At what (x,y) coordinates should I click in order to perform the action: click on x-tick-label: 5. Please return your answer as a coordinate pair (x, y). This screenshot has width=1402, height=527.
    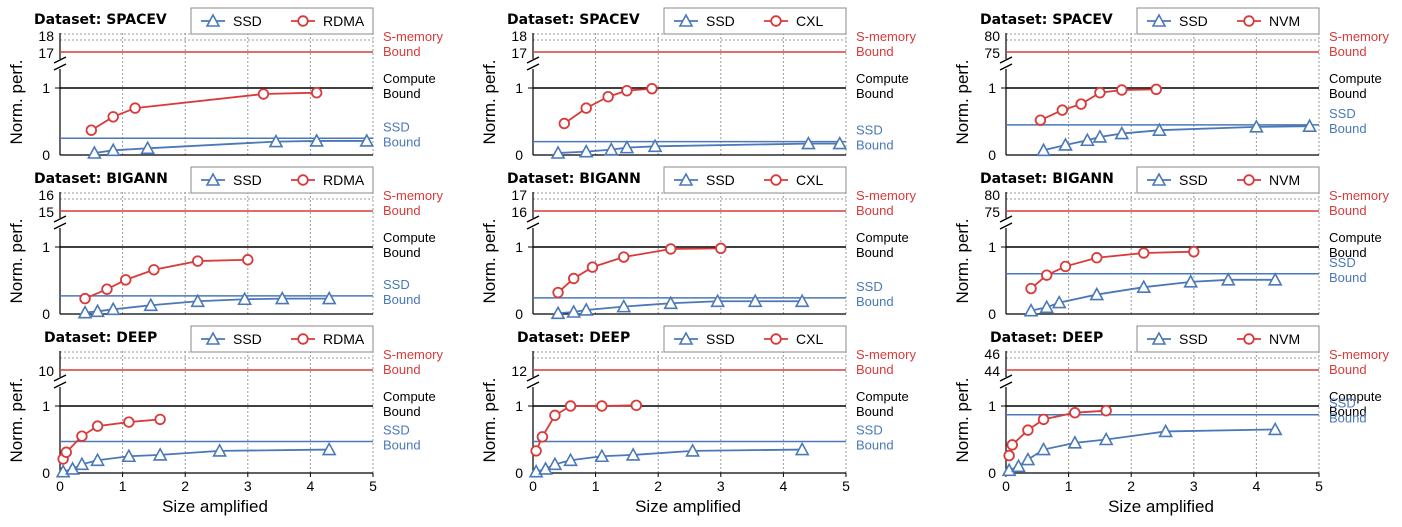
    Looking at the image, I should click on (1319, 486).